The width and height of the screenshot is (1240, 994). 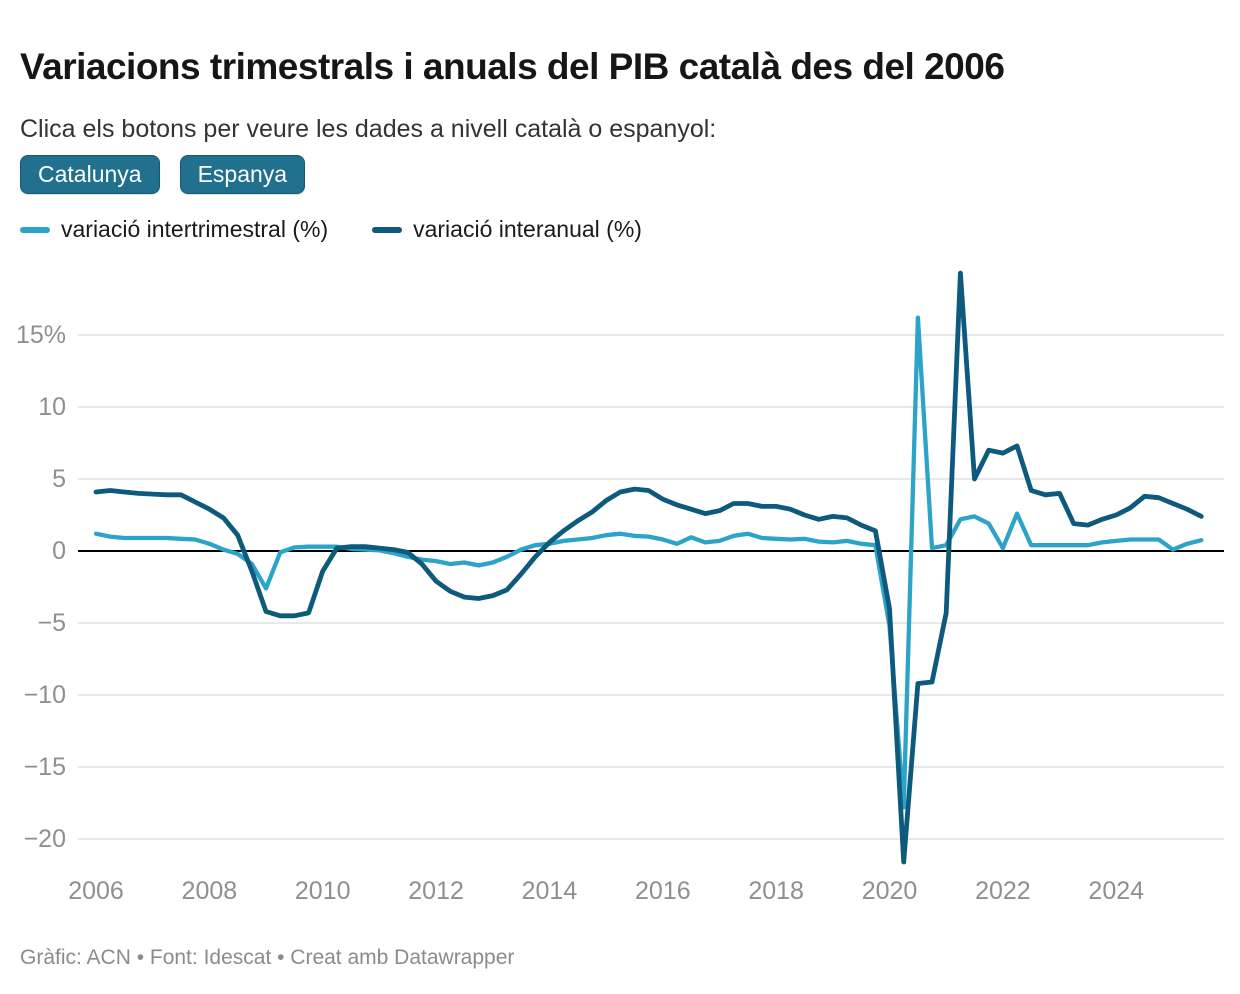 What do you see at coordinates (549, 891) in the screenshot?
I see `x-axis-tick-label: 2014` at bounding box center [549, 891].